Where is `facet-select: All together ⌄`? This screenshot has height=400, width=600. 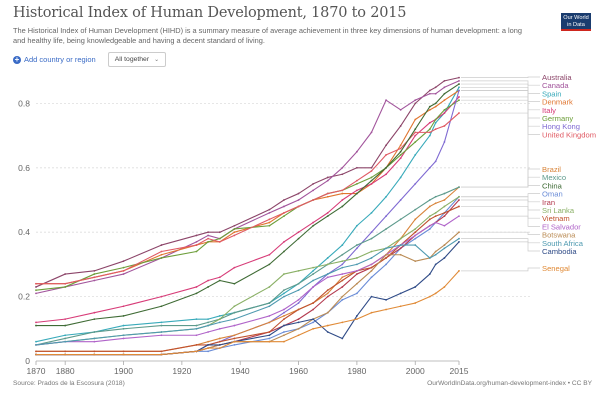 facet-select: All together ⌄ is located at coordinates (137, 59).